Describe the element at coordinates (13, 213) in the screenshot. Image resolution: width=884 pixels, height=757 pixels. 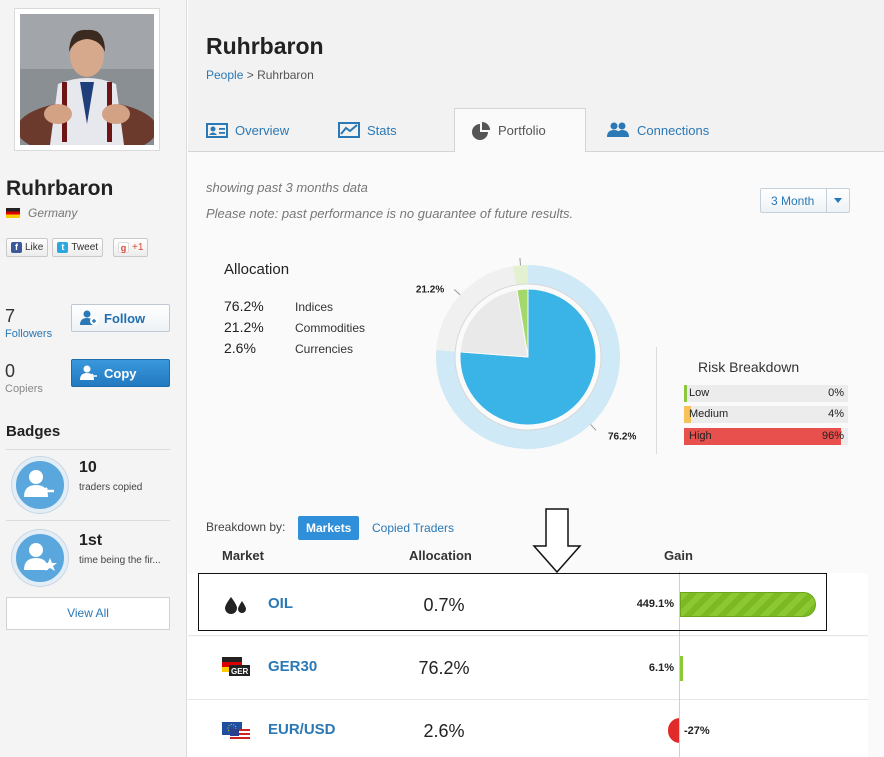
I see `german-flag-icon` at that location.